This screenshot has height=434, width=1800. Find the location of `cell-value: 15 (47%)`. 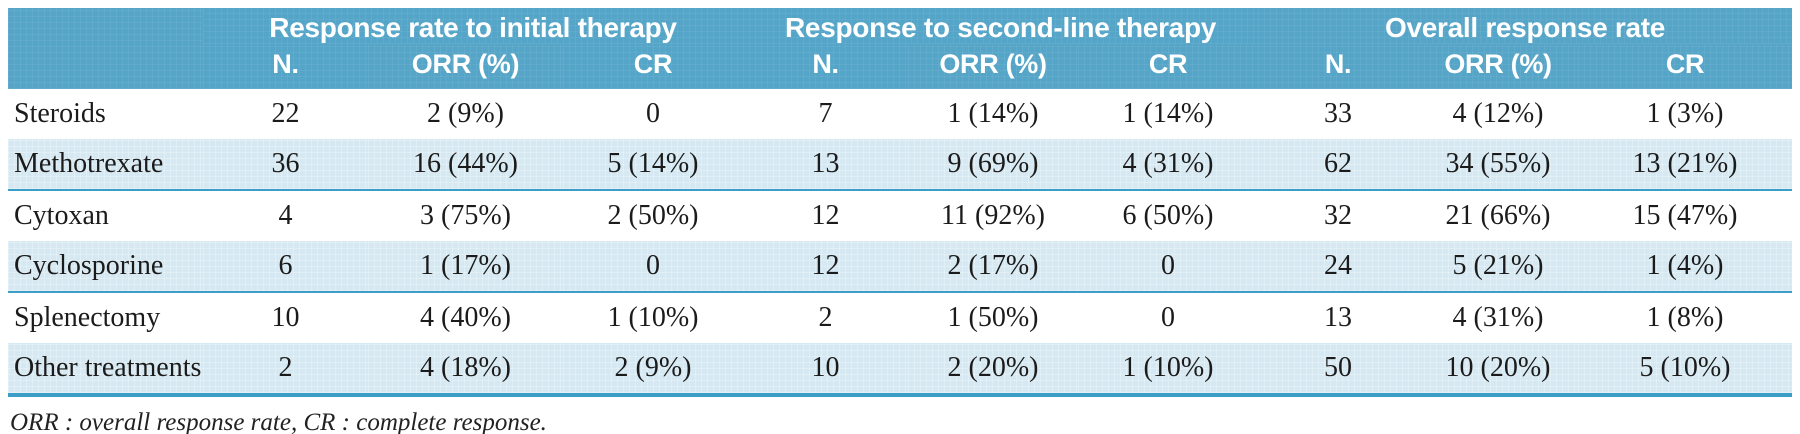

cell-value: 15 (47%) is located at coordinates (1685, 215).